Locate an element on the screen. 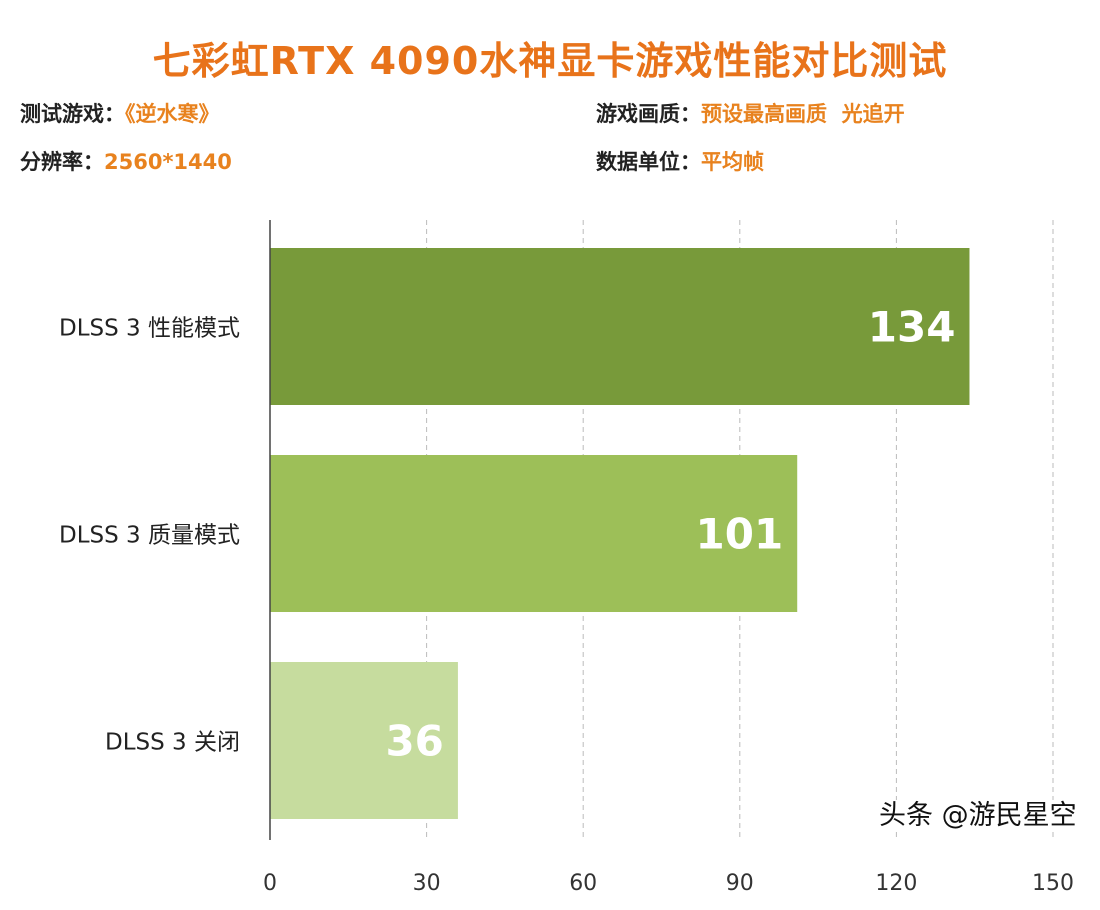  x-tick-label: 0 is located at coordinates (270, 883).